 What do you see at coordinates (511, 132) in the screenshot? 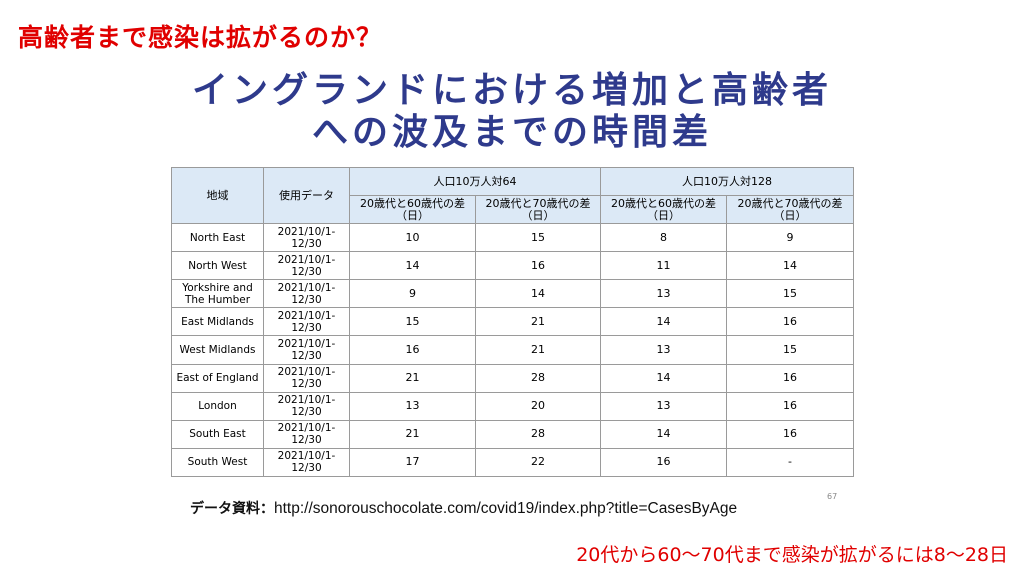
I see `main-heading-line-2: への波及までの時間差` at bounding box center [511, 132].